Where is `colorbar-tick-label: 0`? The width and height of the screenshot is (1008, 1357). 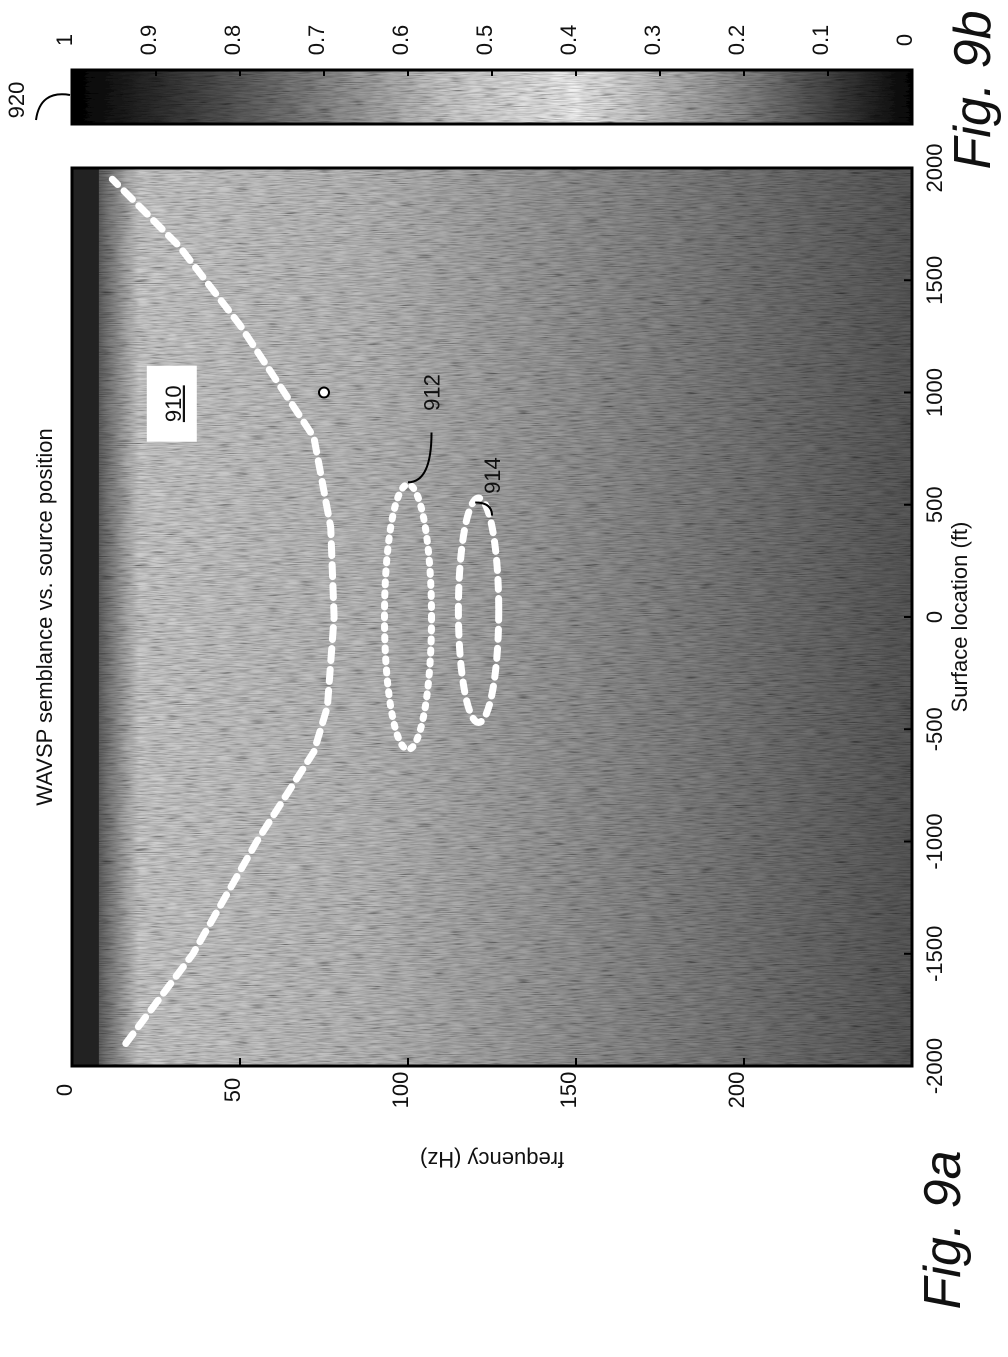 colorbar-tick-label: 0 is located at coordinates (904, 40).